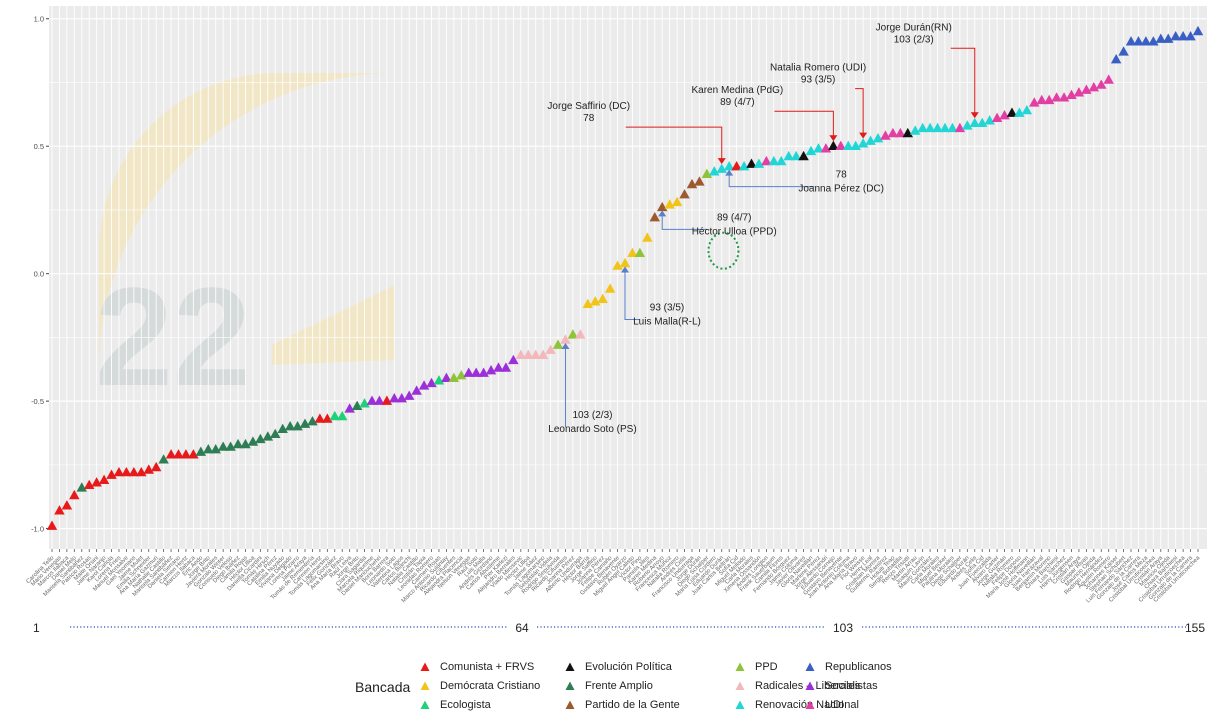 This screenshot has height=717, width=1224. What do you see at coordinates (618, 667) in the screenshot?
I see `legend-item: Evolución Política` at bounding box center [618, 667].